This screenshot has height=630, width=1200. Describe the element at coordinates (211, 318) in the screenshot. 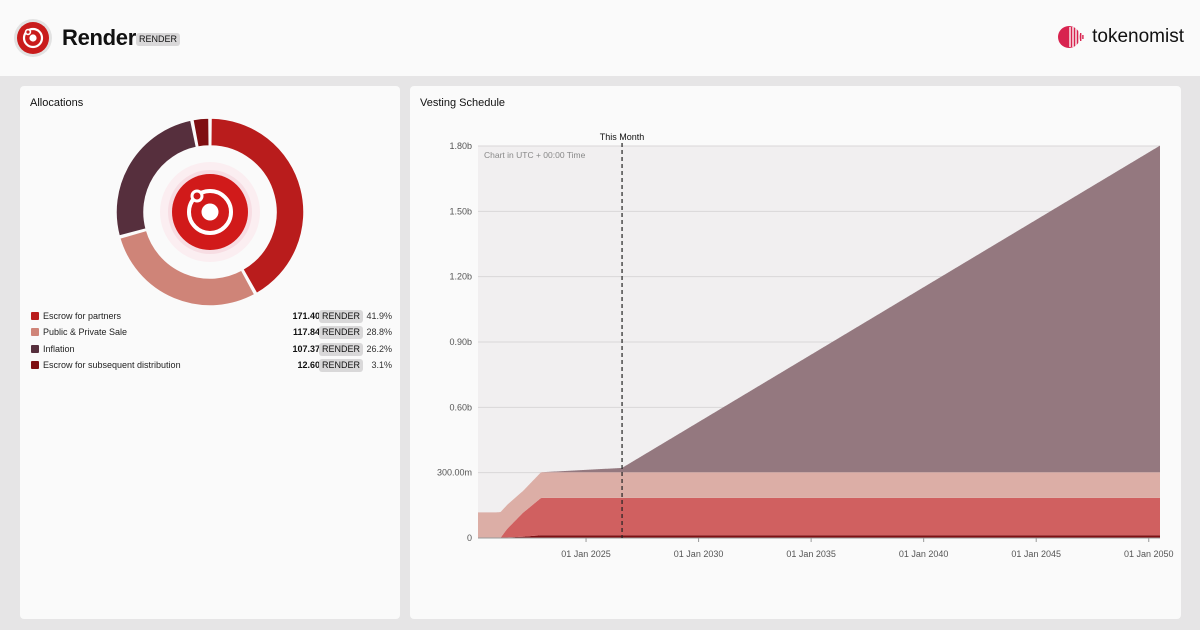

I see `legend-item: Escrow for partners 171.40m RENDER 41.9%` at that location.